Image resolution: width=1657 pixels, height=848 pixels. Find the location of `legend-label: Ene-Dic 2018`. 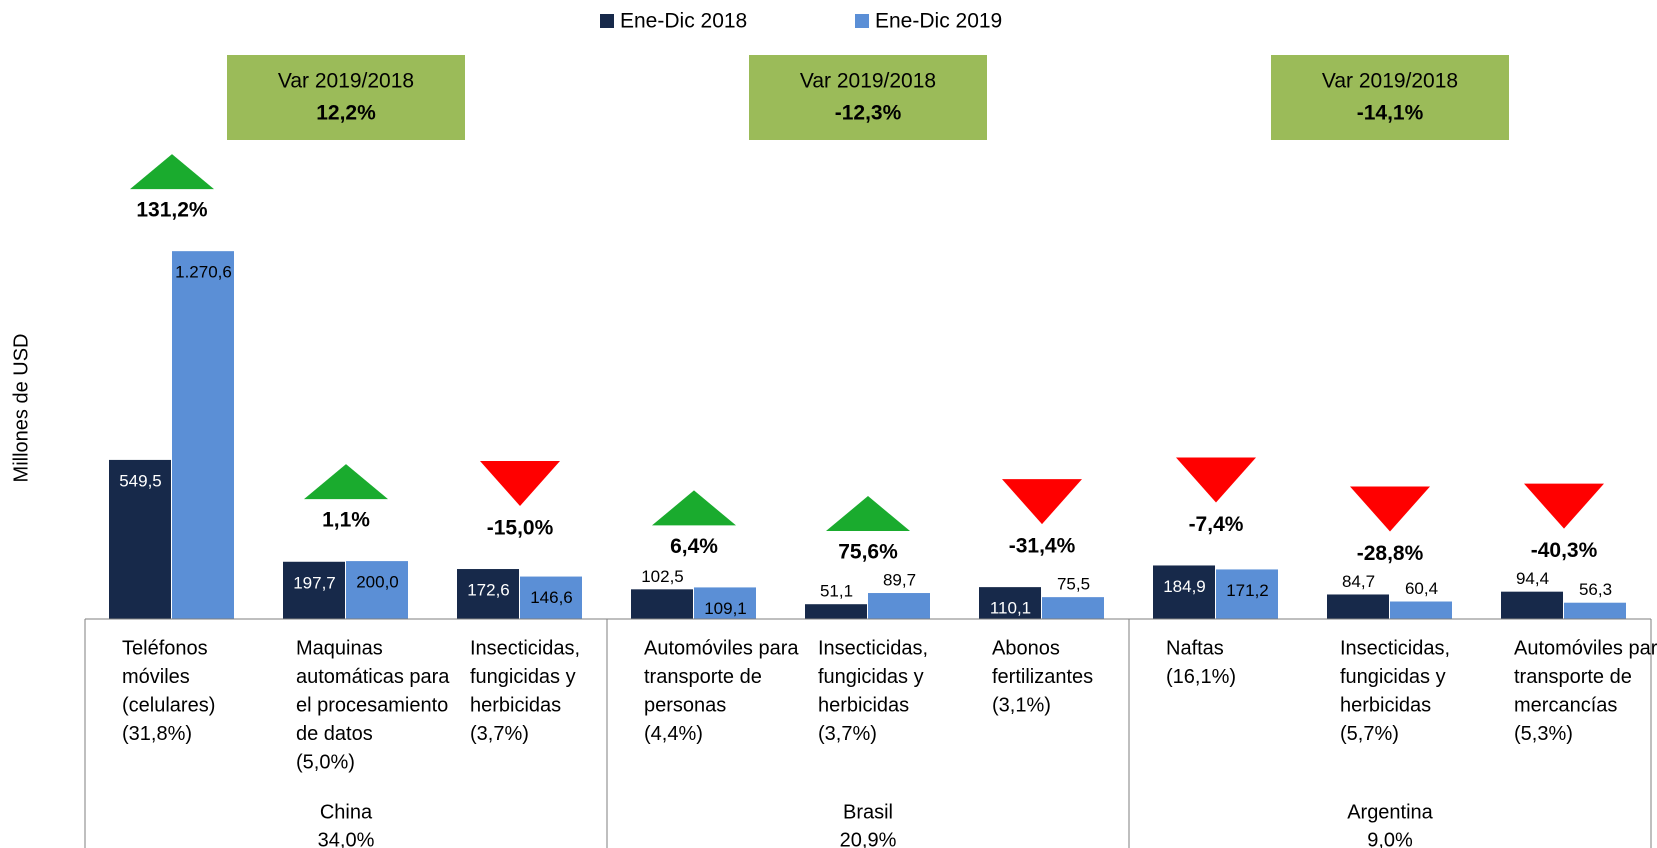

legend-label: Ene-Dic 2018 is located at coordinates (683, 21).